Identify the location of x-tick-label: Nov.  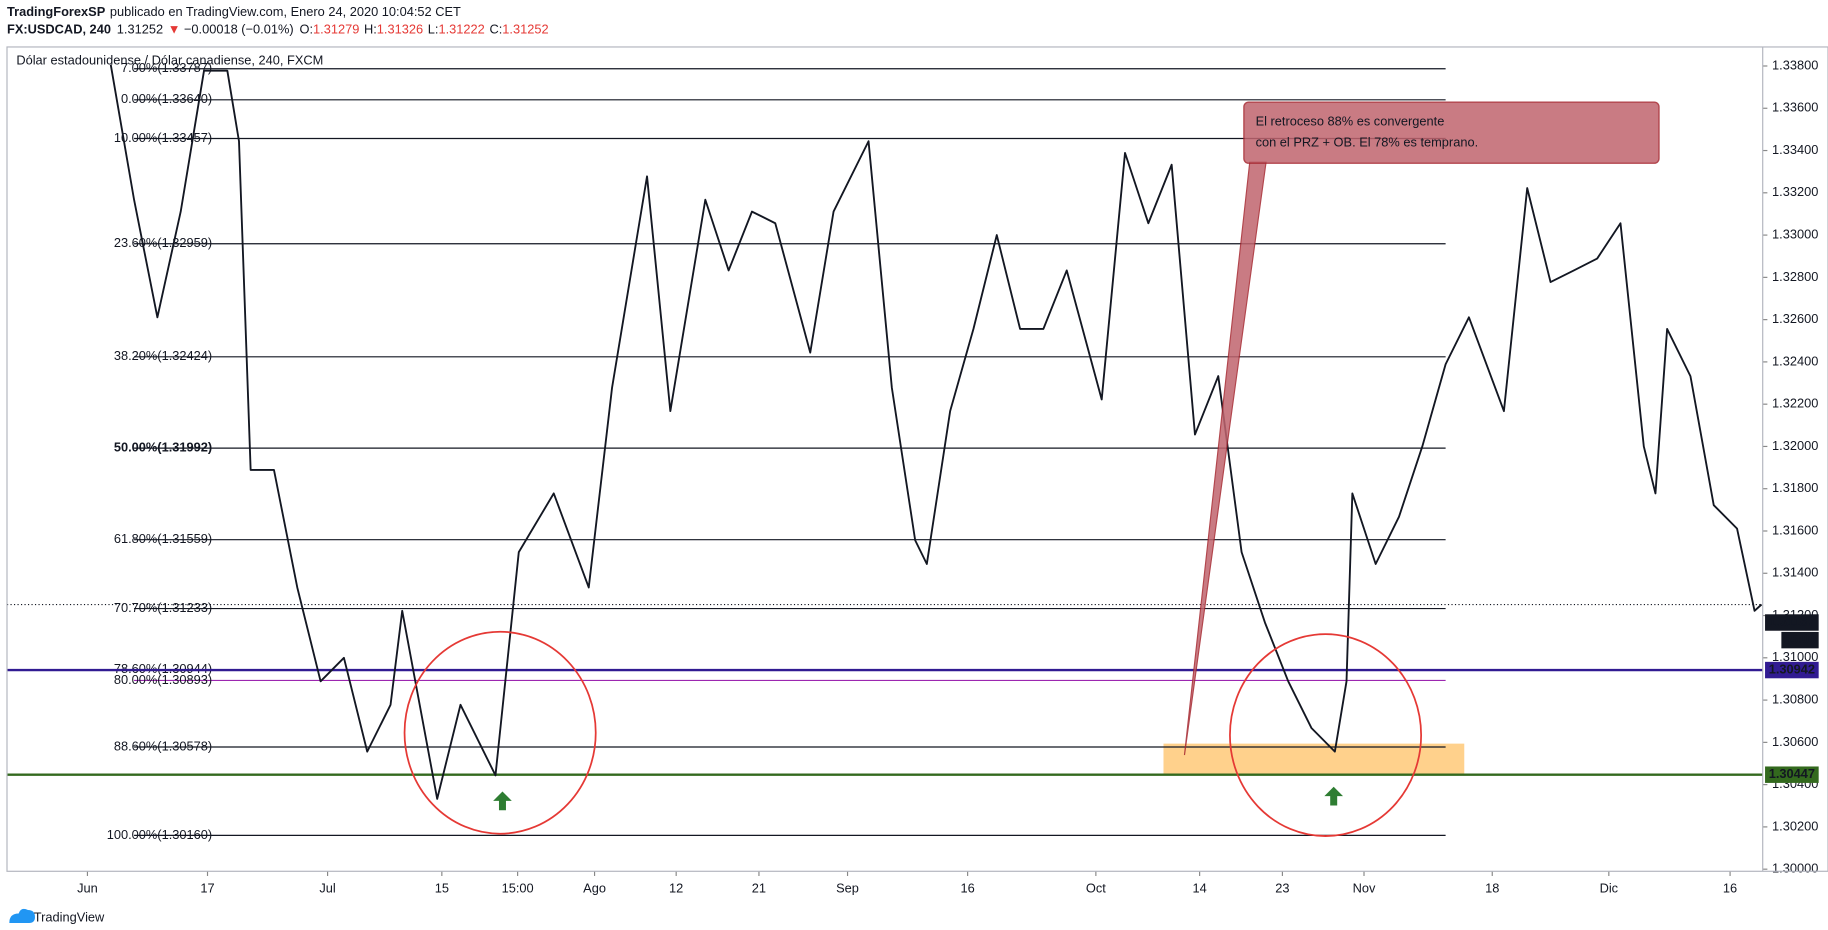
(1364, 887).